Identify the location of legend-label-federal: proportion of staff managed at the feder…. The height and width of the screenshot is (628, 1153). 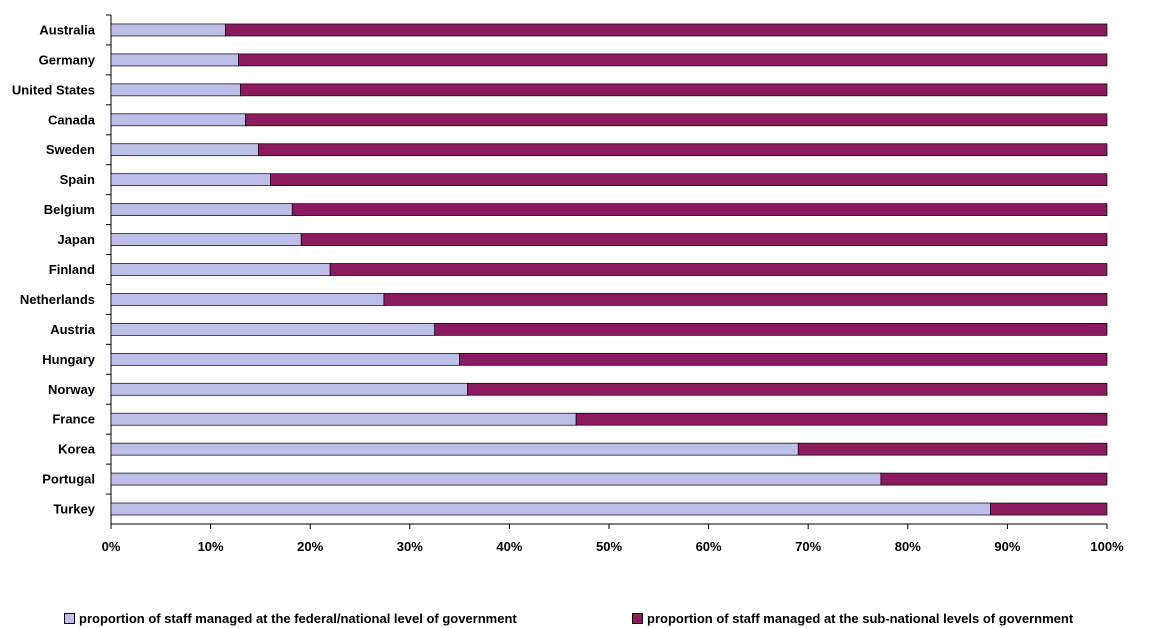
(298, 618).